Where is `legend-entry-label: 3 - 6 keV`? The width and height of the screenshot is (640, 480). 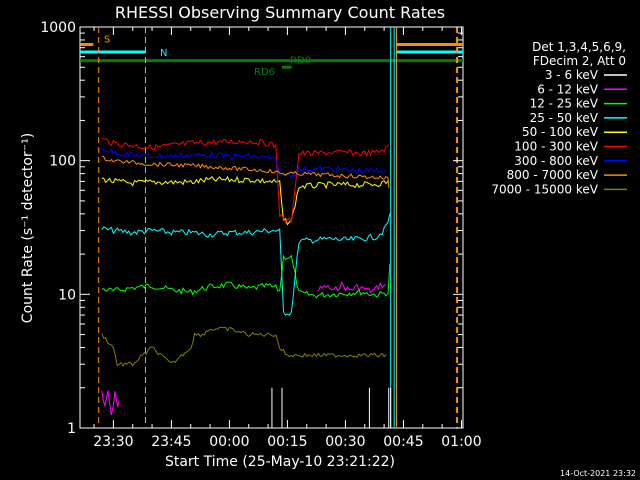
legend-entry-label: 3 - 6 keV is located at coordinates (572, 75).